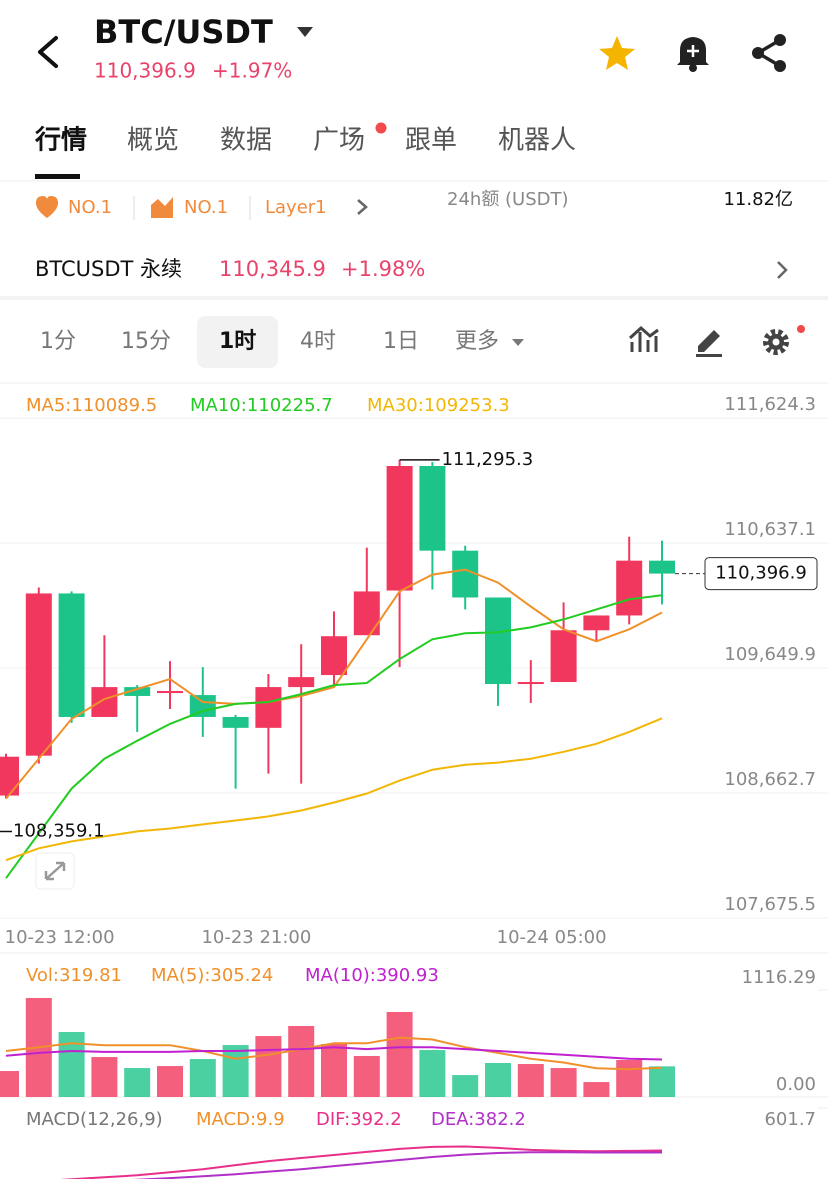  Describe the element at coordinates (782, 270) in the screenshot. I see `contract-chevron` at that location.